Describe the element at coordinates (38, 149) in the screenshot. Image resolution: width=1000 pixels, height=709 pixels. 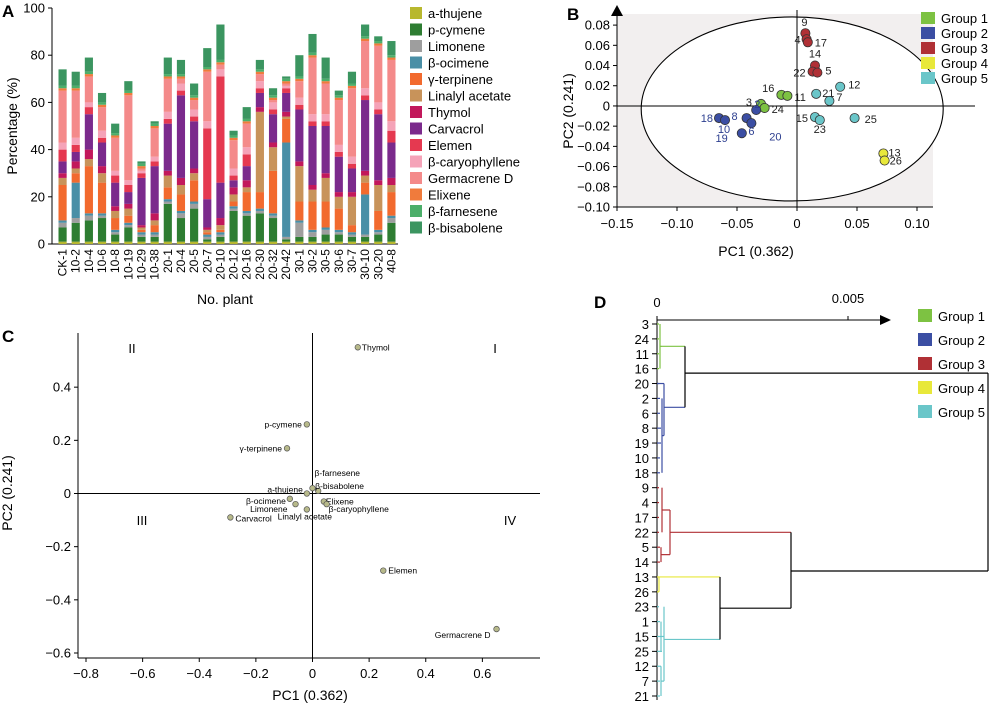
I see `y-tick-label: 40` at that location.